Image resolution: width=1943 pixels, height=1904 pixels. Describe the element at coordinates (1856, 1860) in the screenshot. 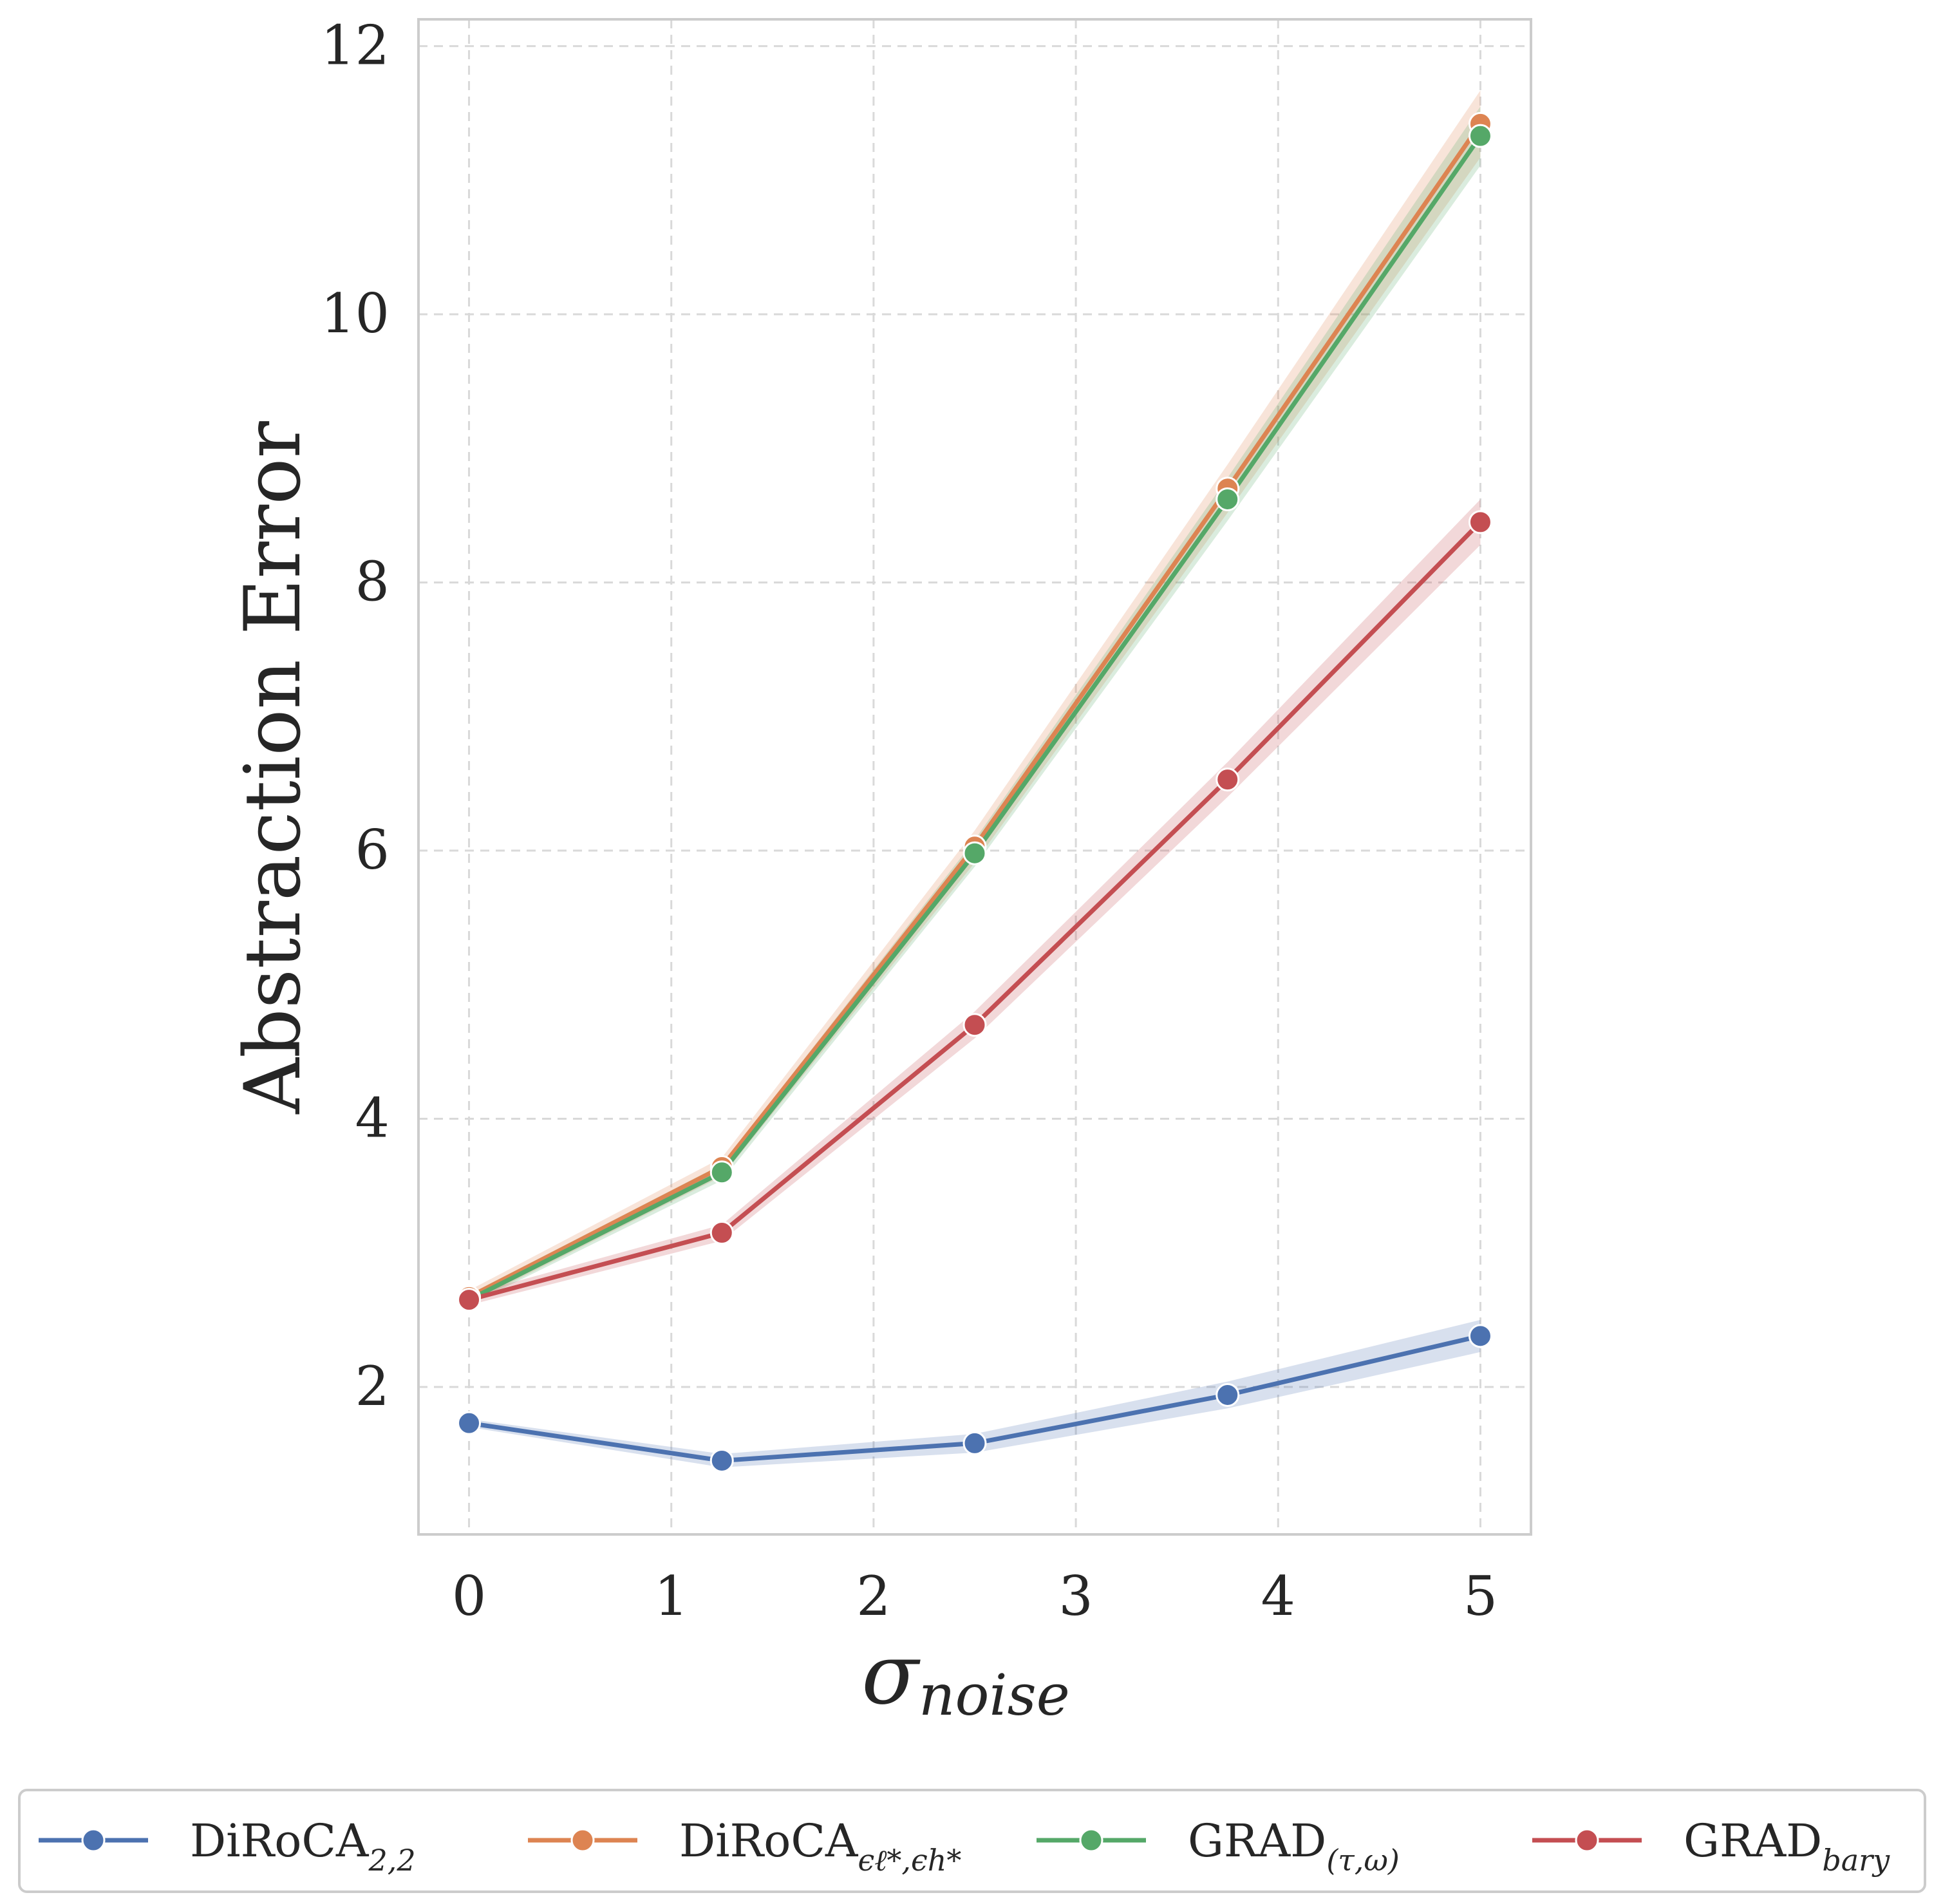

I see `legend-label-subscript: bary` at that location.